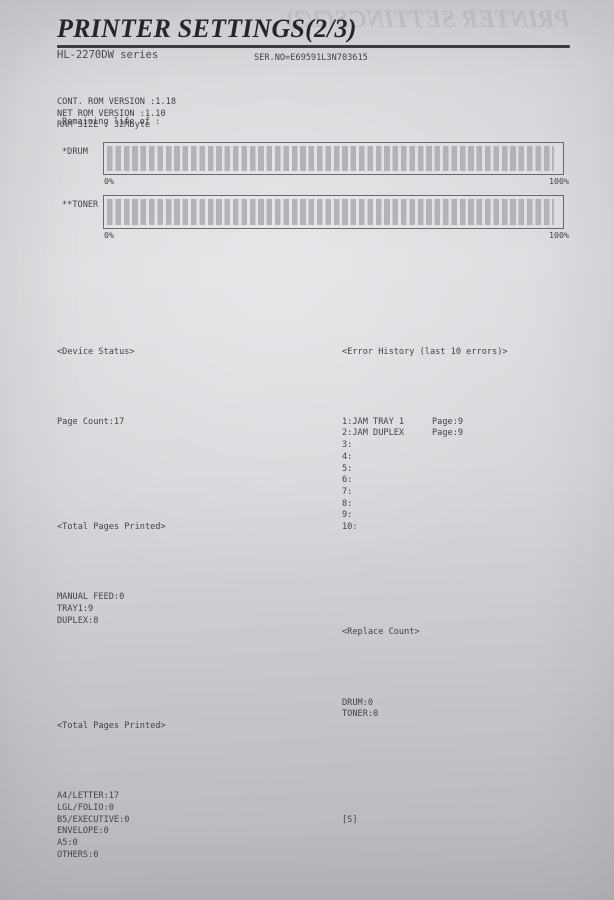 This screenshot has width=614, height=900. What do you see at coordinates (108, 55) in the screenshot?
I see `printer-model: HL-2270DW series` at bounding box center [108, 55].